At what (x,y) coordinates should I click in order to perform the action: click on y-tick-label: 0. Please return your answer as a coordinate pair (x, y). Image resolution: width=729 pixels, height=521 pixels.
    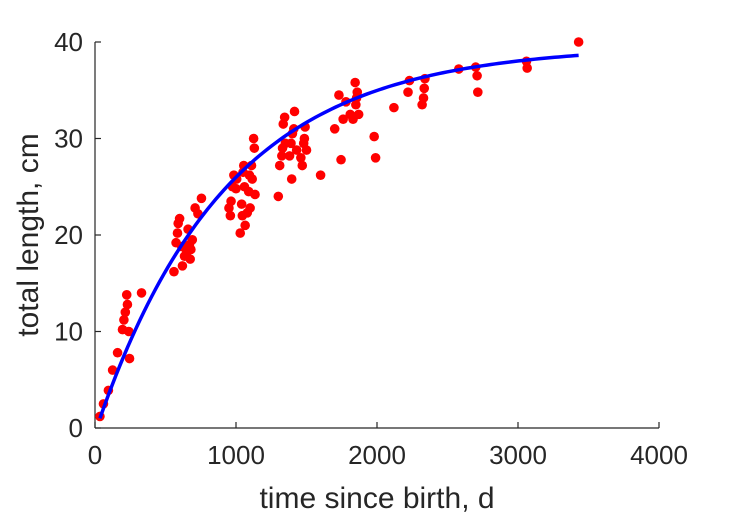
    Looking at the image, I should click on (76, 428).